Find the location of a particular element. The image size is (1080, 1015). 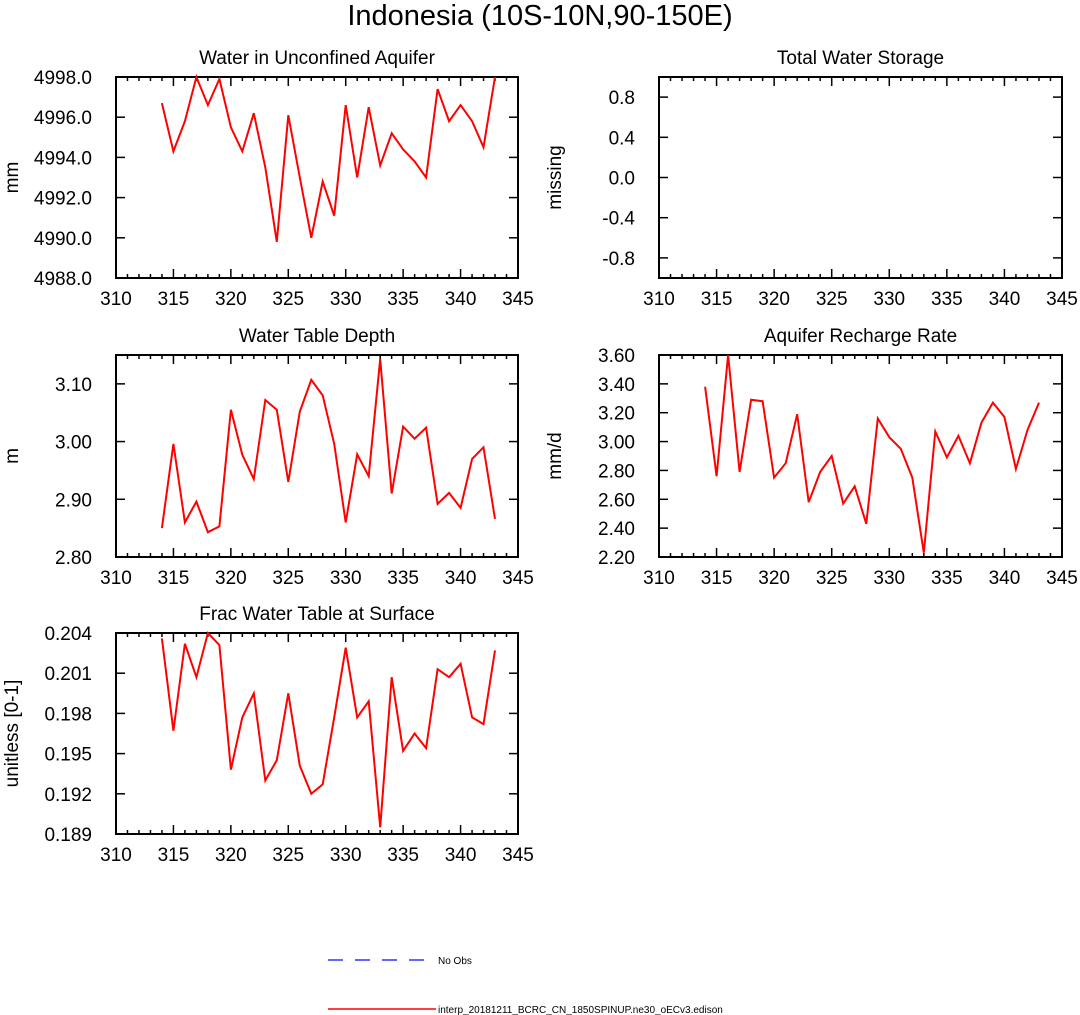

y-tick-label: 0.204 is located at coordinates (68, 634).